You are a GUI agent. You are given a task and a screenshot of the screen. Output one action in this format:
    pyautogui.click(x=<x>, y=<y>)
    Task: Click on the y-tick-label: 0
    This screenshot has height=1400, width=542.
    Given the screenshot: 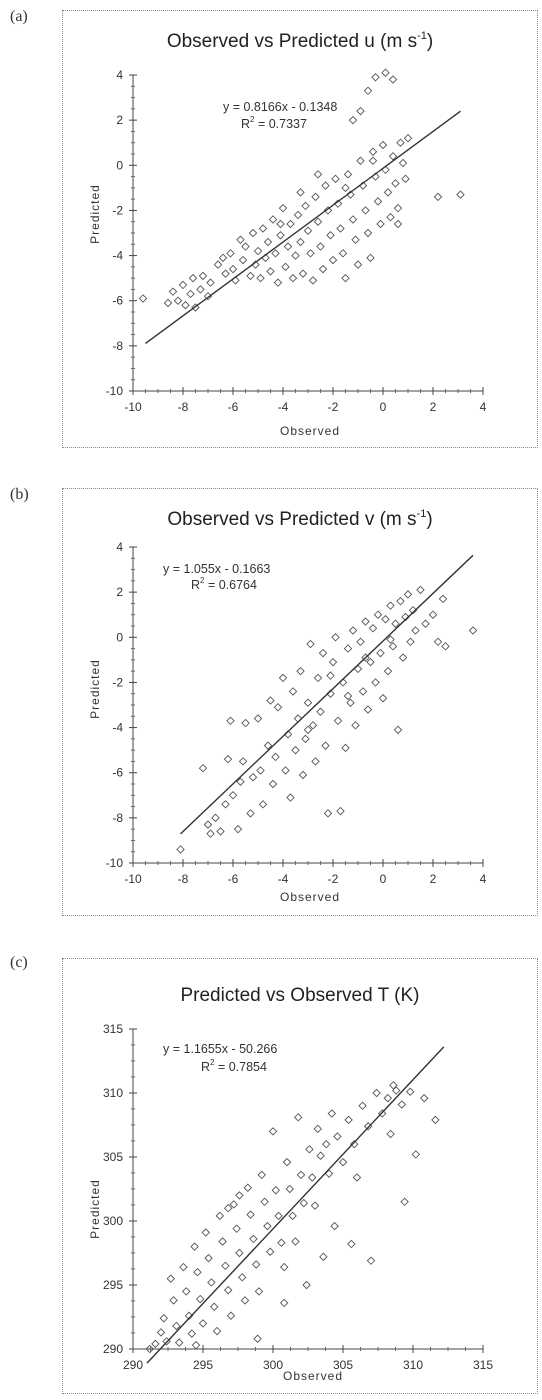 What is the action you would take?
    pyautogui.click(x=119, y=165)
    